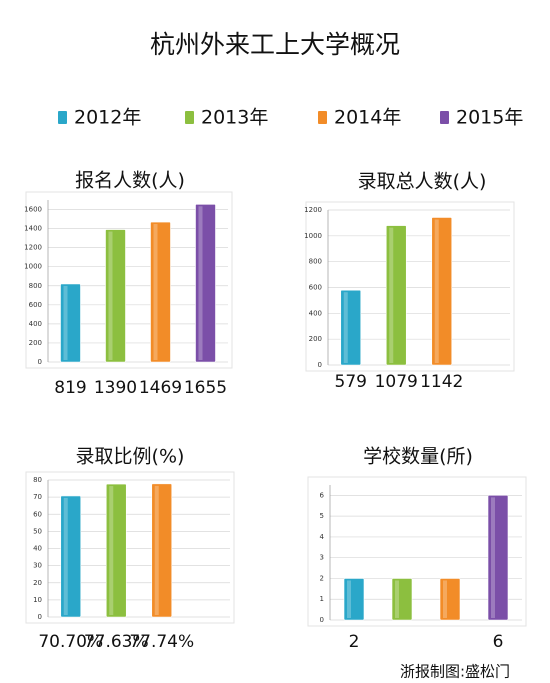 This screenshot has width=550, height=683. Describe the element at coordinates (322, 599) in the screenshot. I see `y-tick-label: 1` at that location.